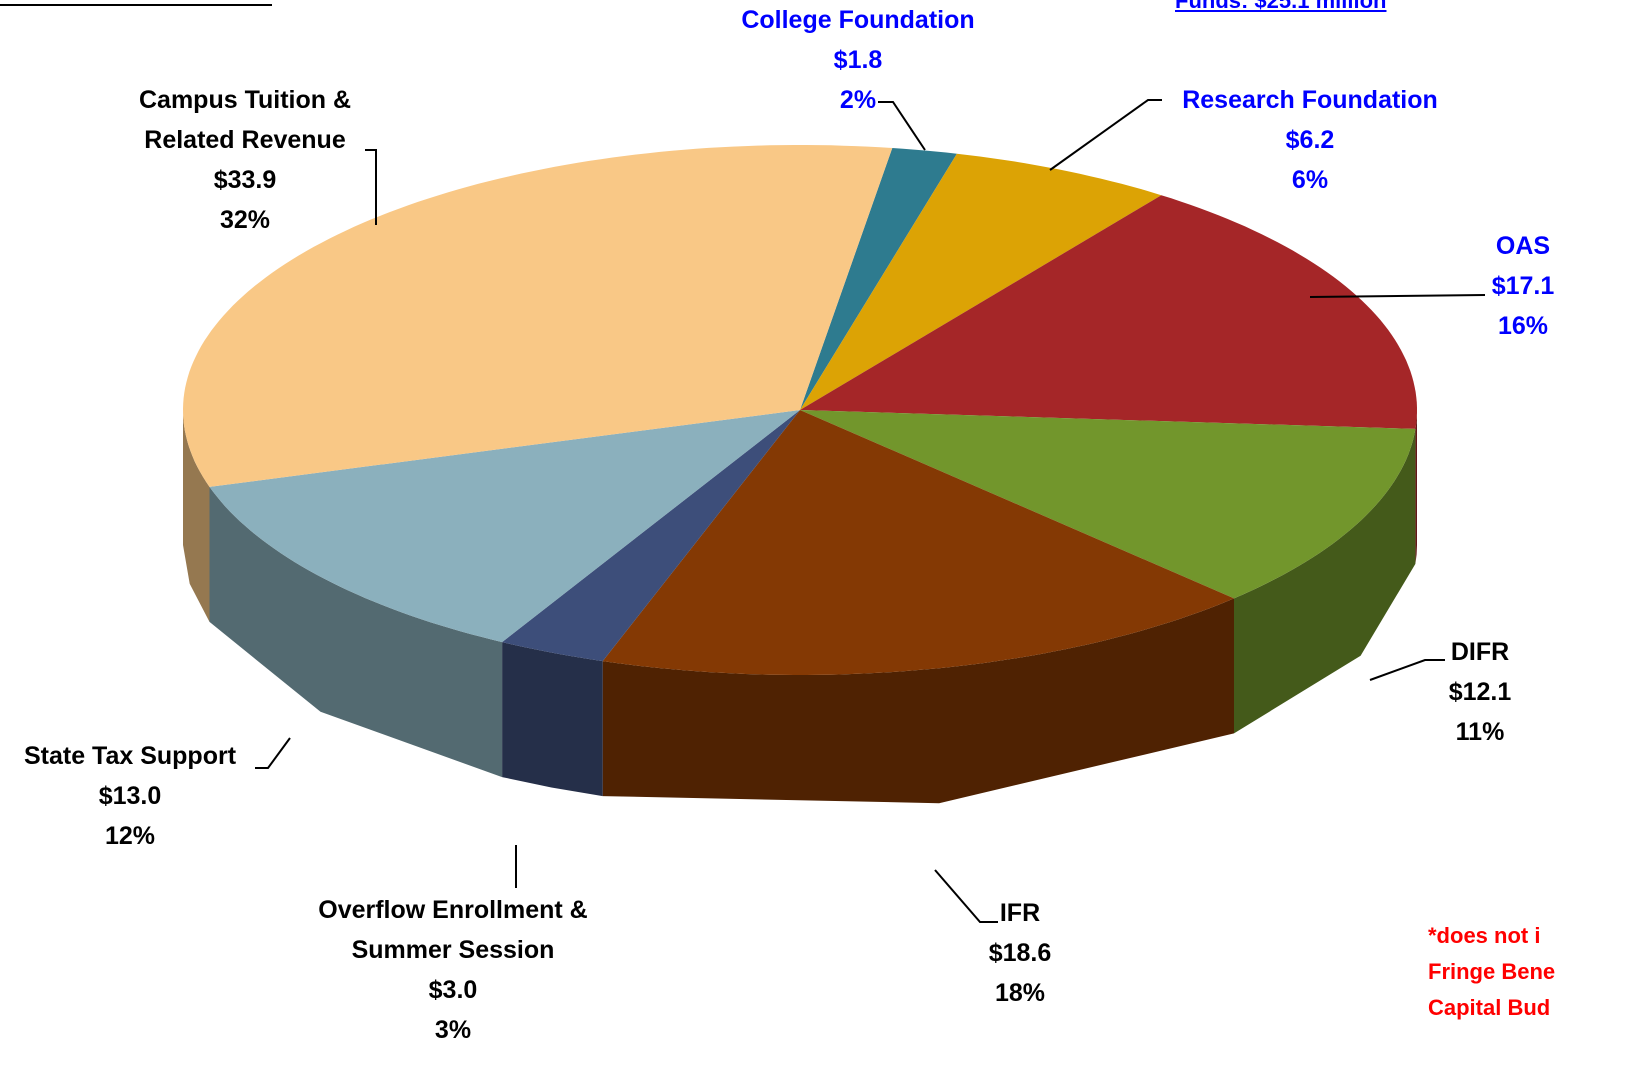 The height and width of the screenshot is (1091, 1637). I want to click on footnote-line: Capital Bud, so click(1489, 1007).